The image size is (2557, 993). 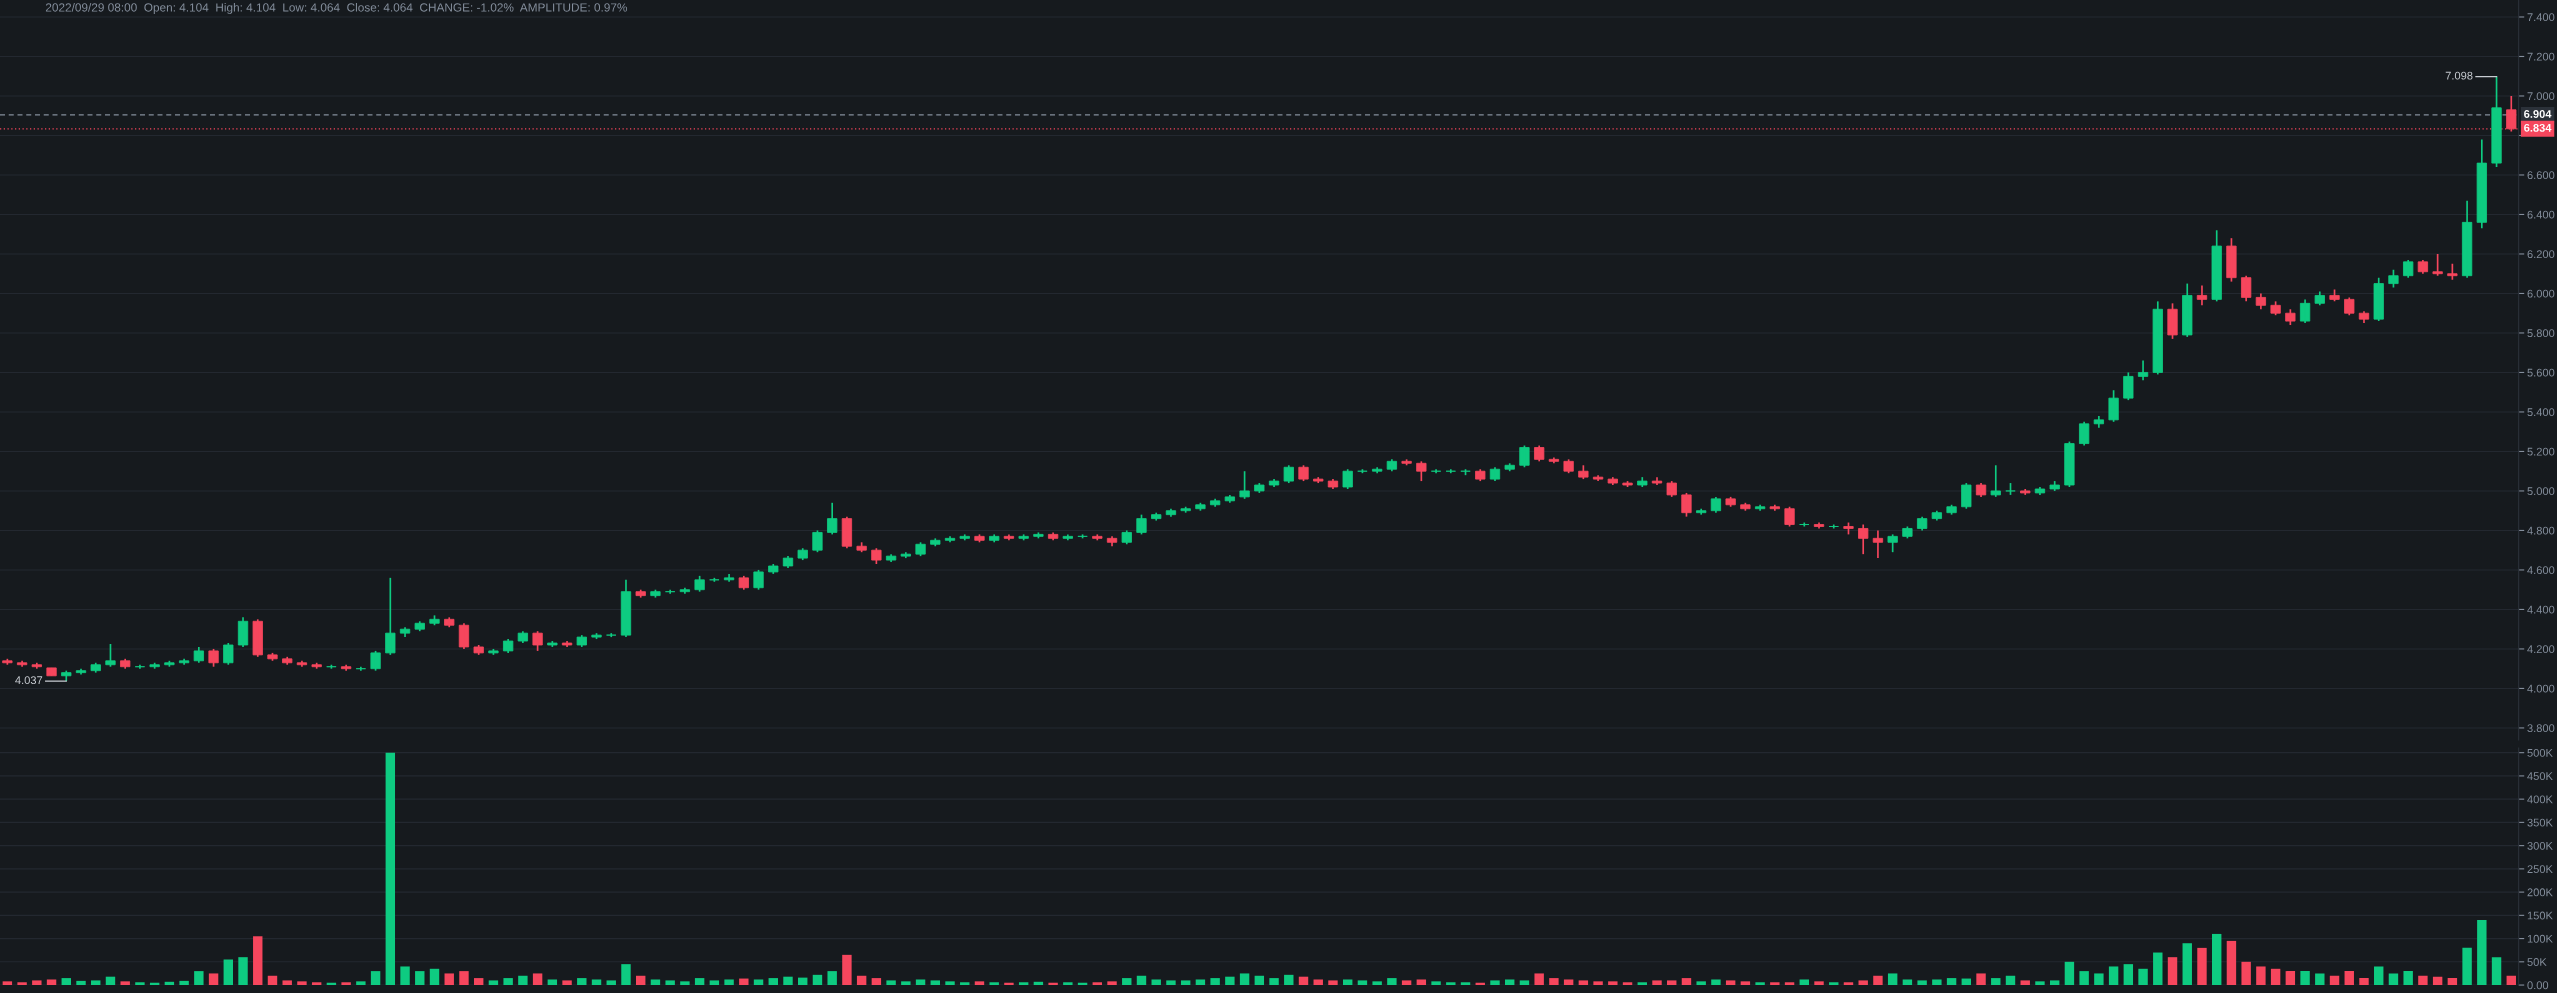 What do you see at coordinates (2541, 688) in the screenshot?
I see `y-tick-label: 4.000` at bounding box center [2541, 688].